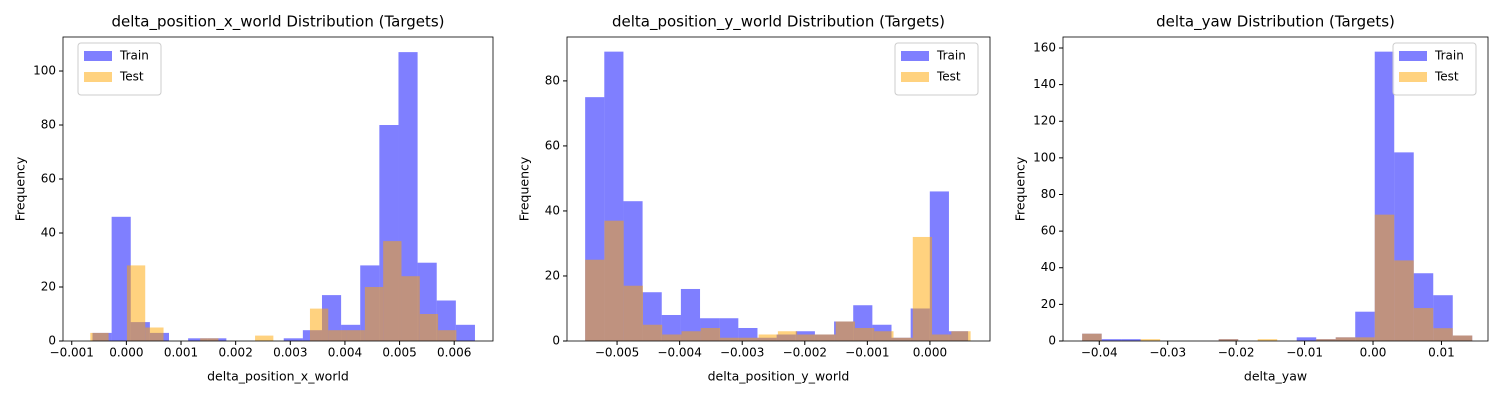 This screenshot has width=1500, height=400. I want to click on x-tick-label: 0.002, so click(235, 353).